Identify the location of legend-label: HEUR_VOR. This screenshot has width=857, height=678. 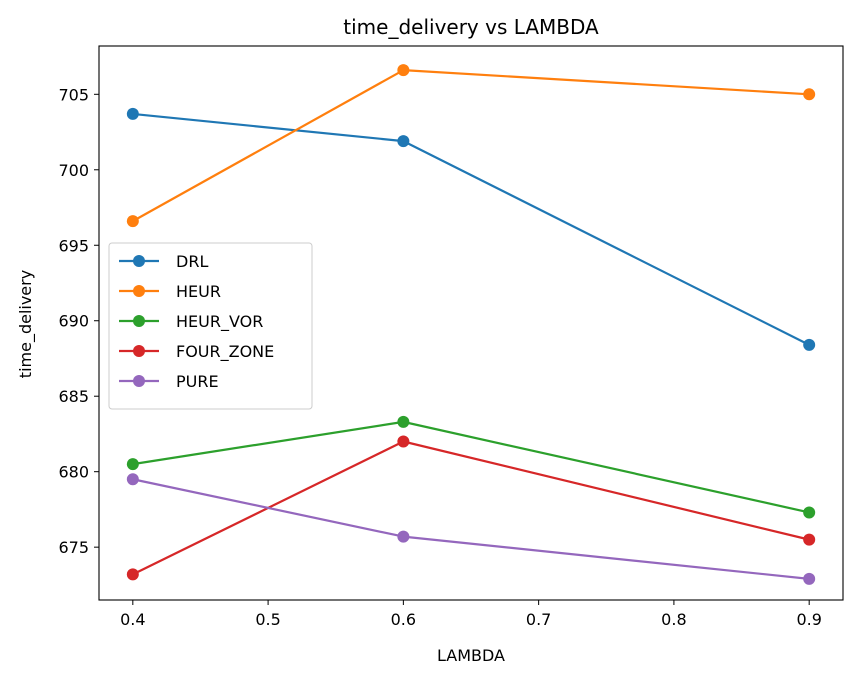
(219, 322).